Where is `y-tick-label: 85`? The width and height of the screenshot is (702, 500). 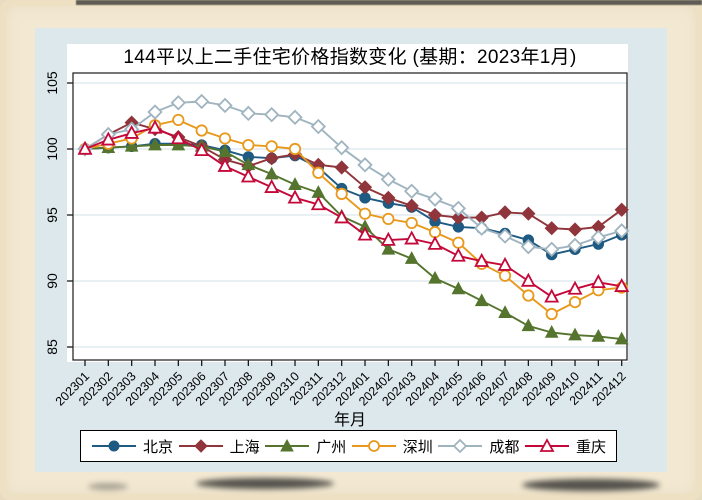
y-tick-label: 85 is located at coordinates (52, 347).